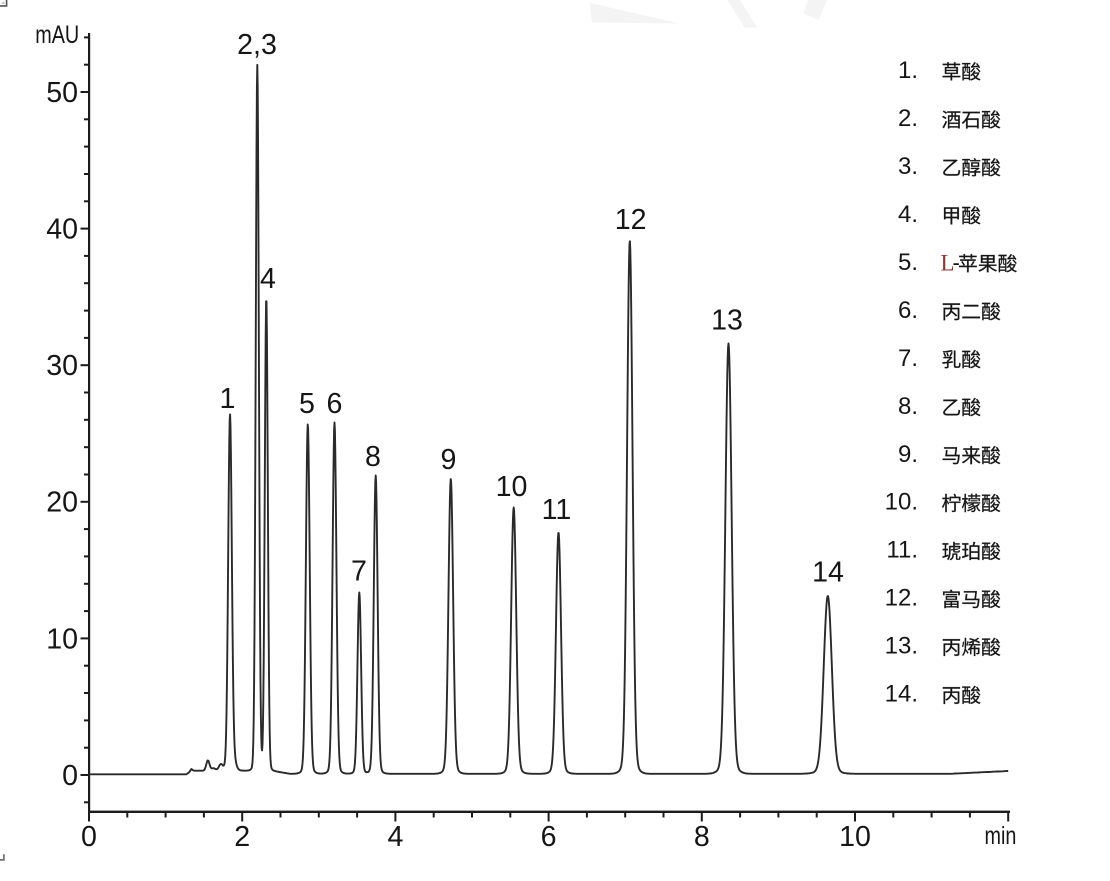 The image size is (1110, 881). I want to click on svg-text: 7., so click(908, 358).